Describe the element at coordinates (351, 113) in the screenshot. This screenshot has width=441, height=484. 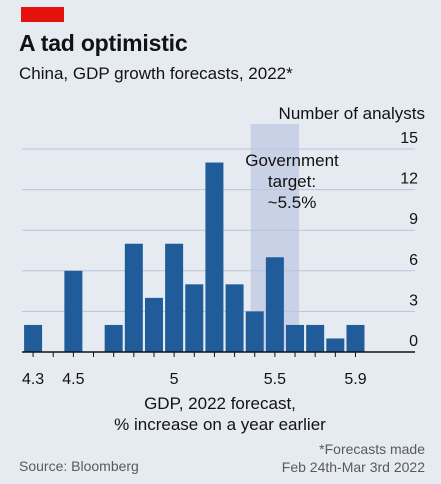
I see `y-axis-title: Number of analysts` at that location.